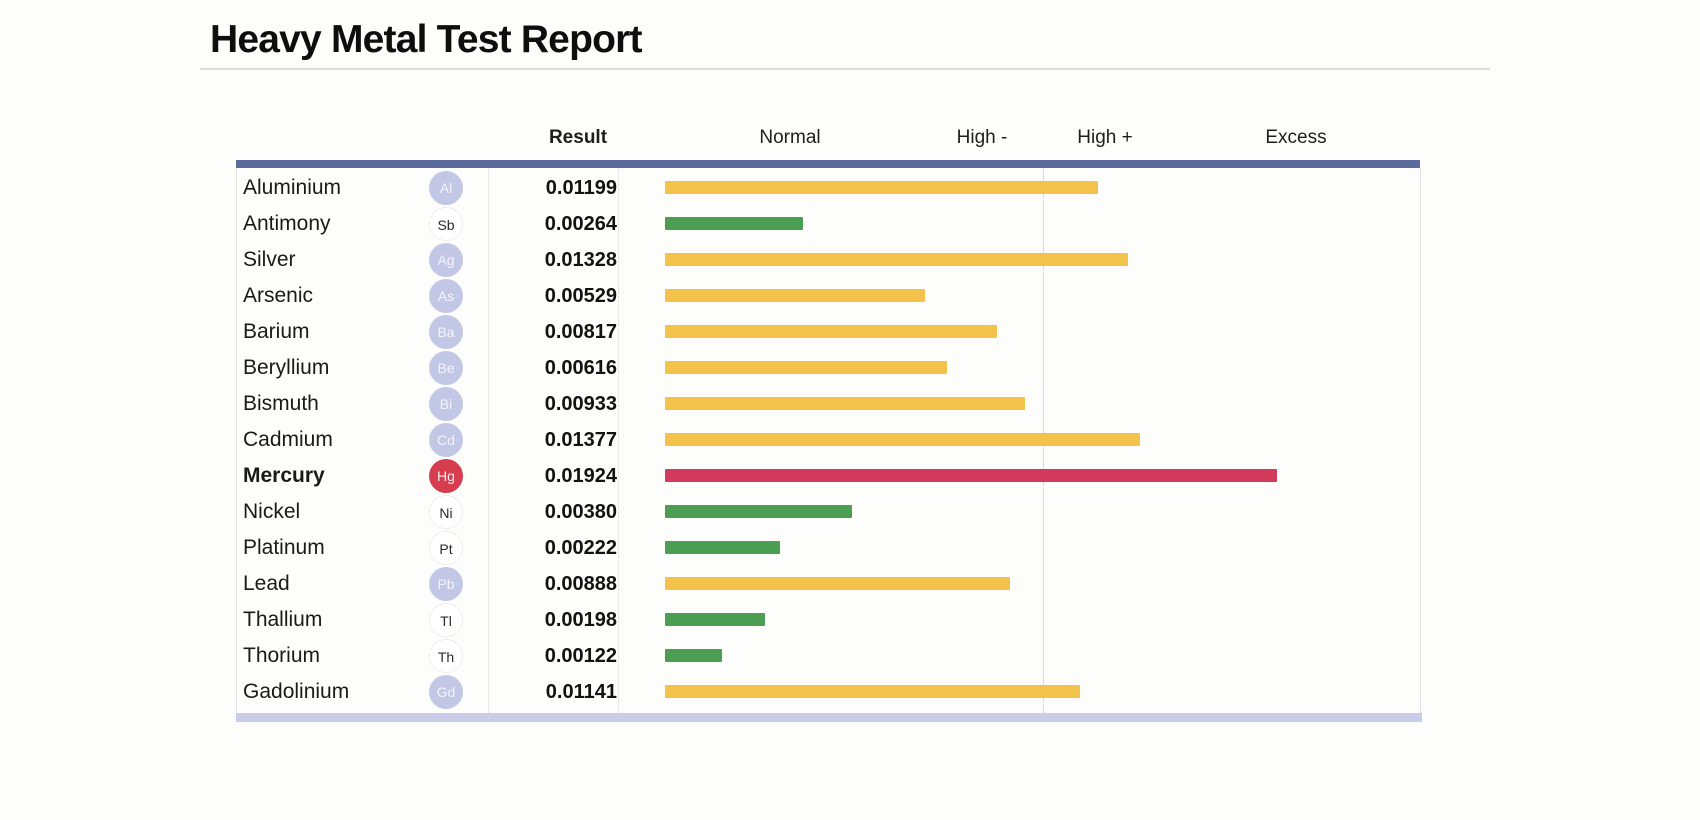 The width and height of the screenshot is (1700, 820). Describe the element at coordinates (446, 440) in the screenshot. I see `element-symbol-badge: Cd` at that location.